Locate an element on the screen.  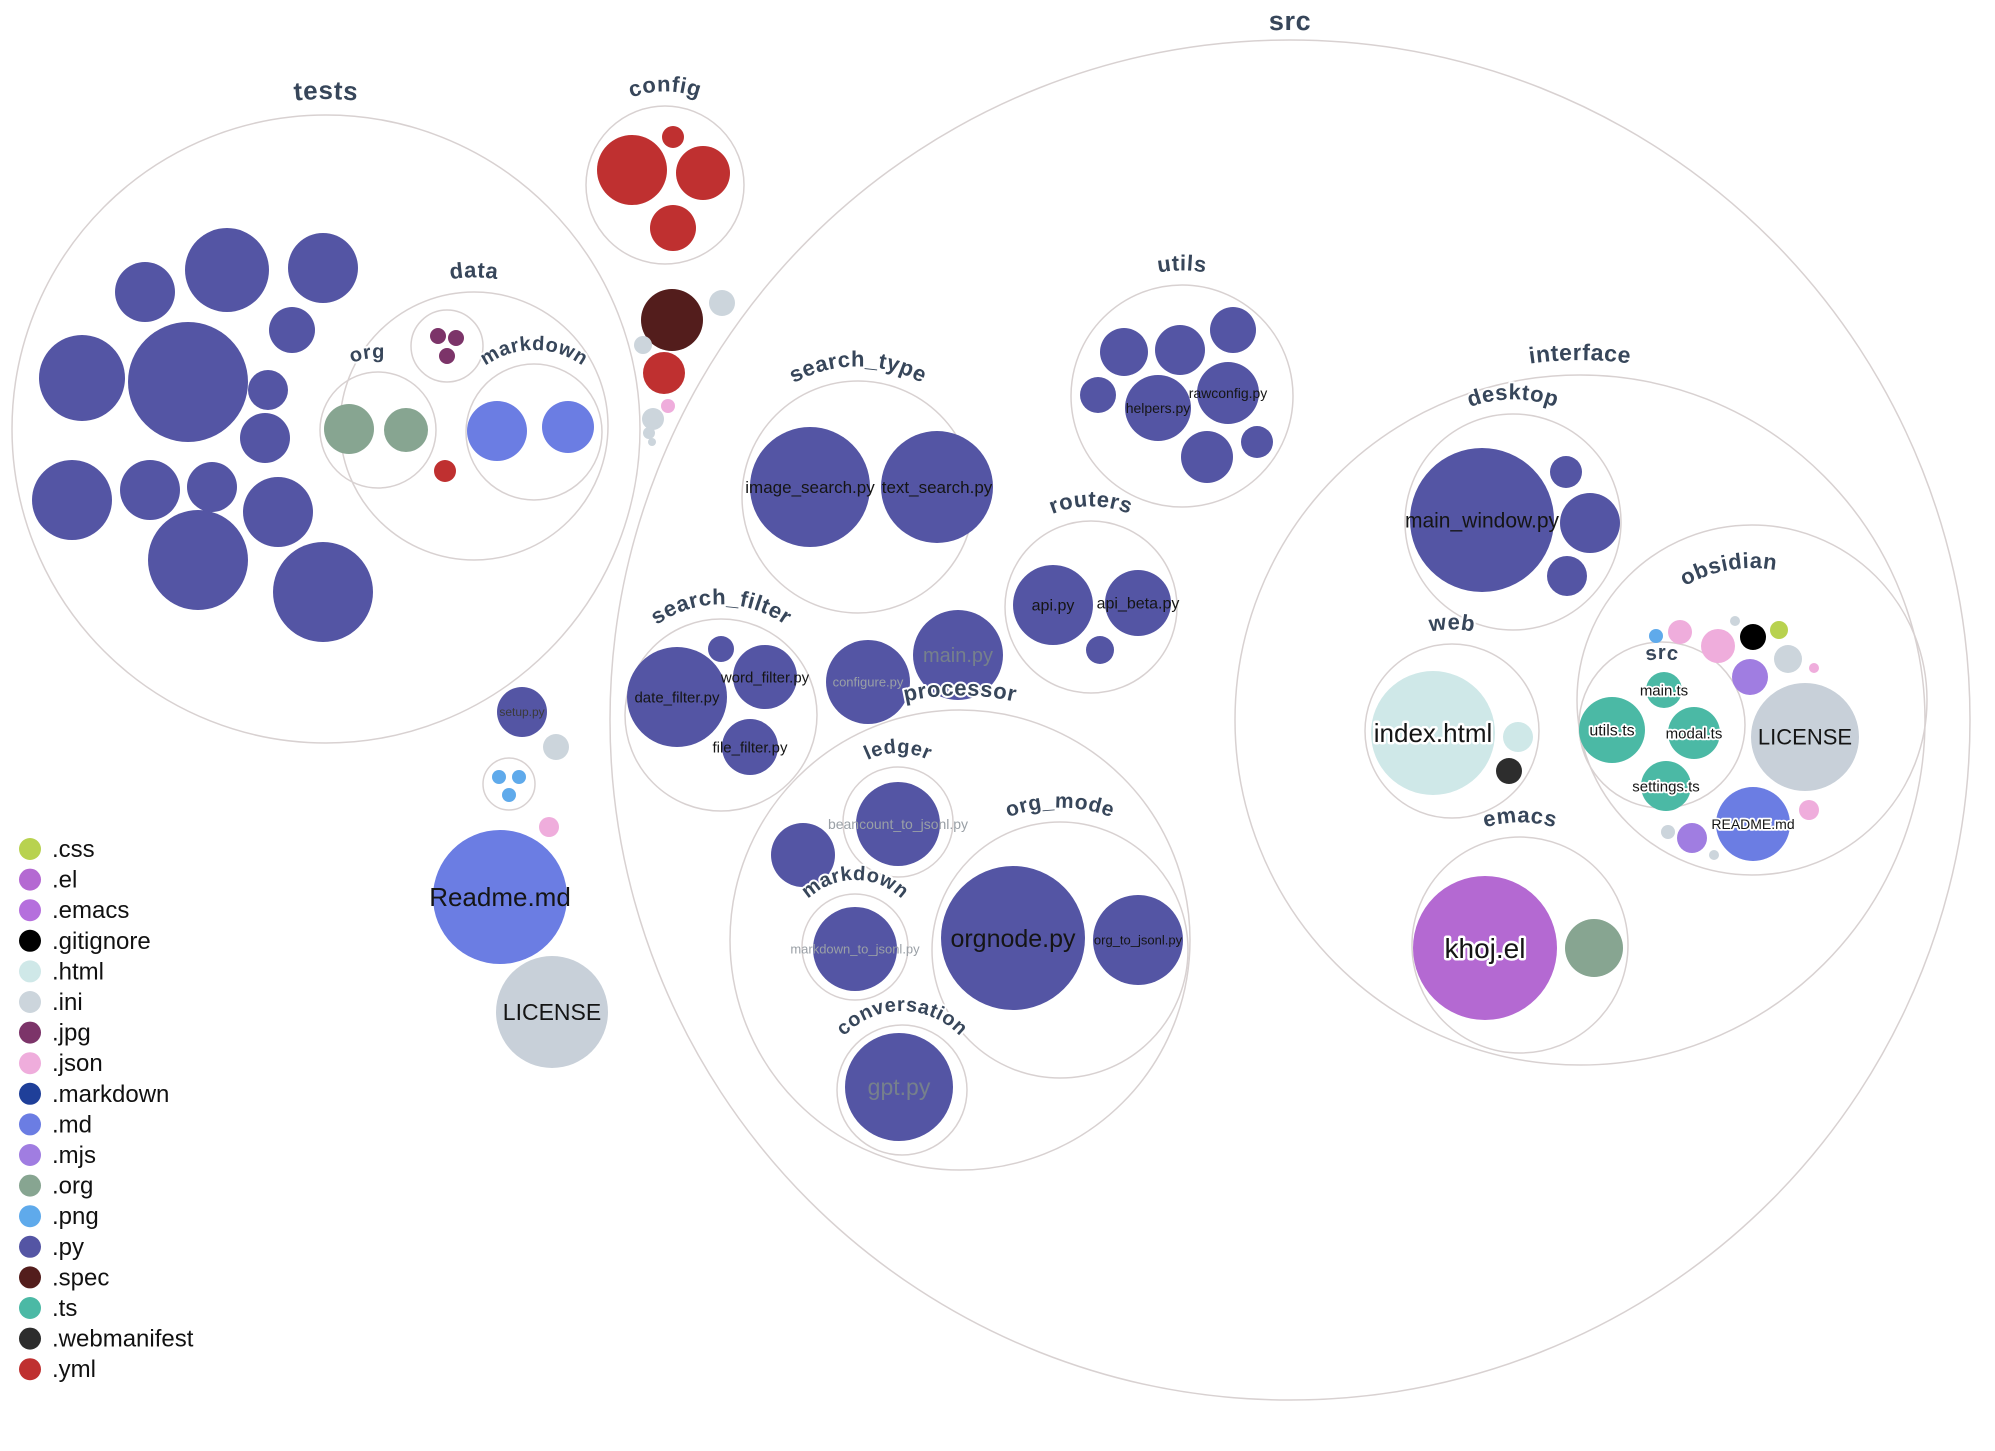
file-json-91-circle is located at coordinates (1809, 810).